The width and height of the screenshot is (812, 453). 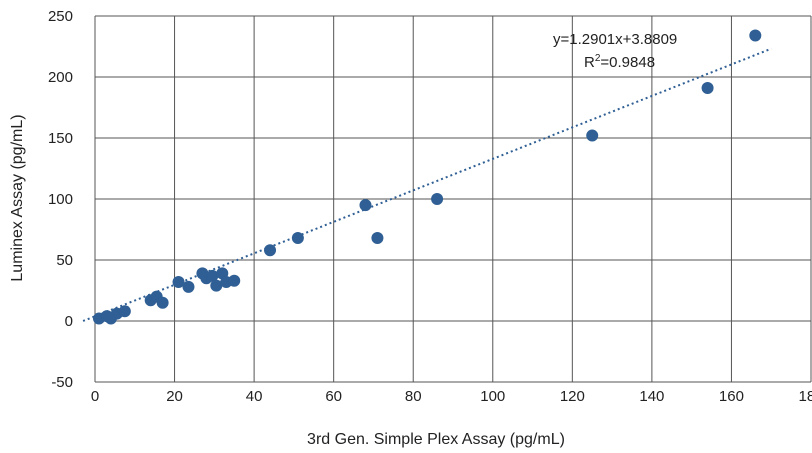 I want to click on x-tick-label: 20, so click(x=174, y=396).